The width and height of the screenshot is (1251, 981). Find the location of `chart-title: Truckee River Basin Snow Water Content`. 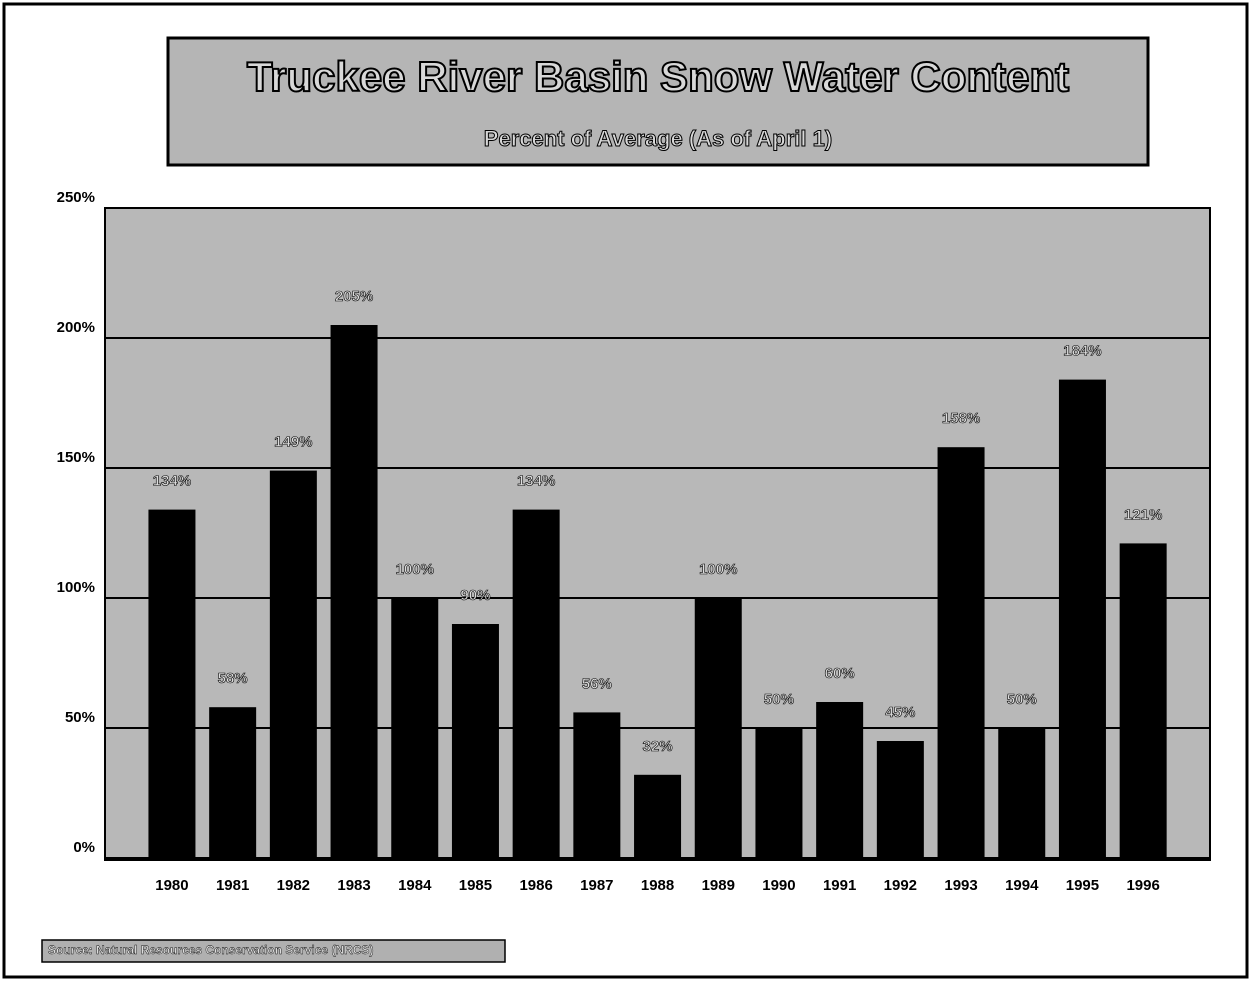

chart-title: Truckee River Basin Snow Water Content is located at coordinates (658, 76).